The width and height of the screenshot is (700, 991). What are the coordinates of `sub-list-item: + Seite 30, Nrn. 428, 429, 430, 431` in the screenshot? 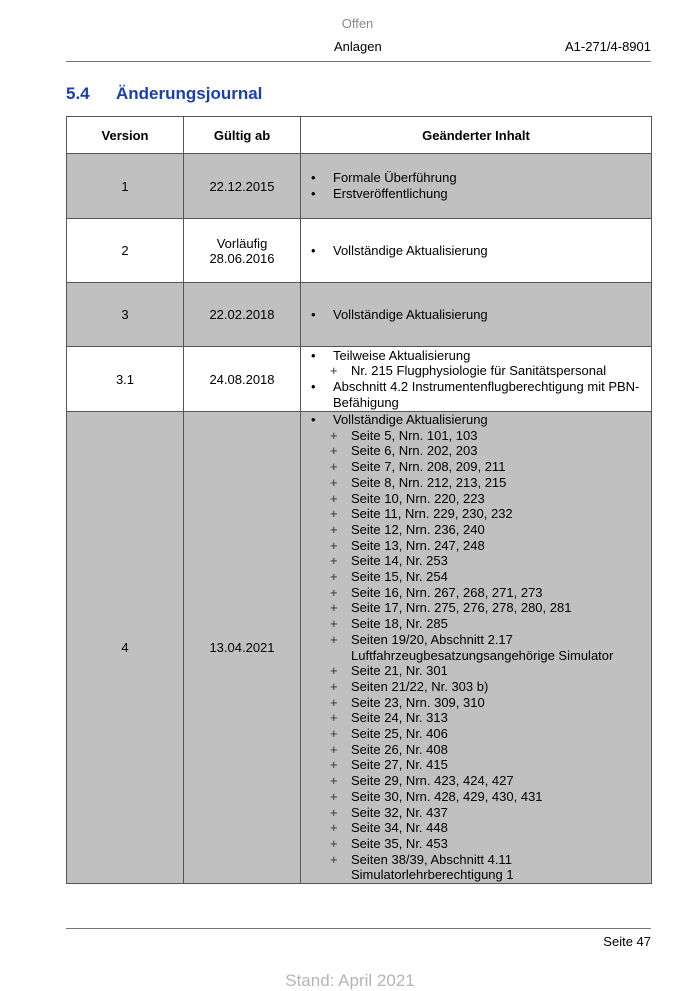 It's located at (488, 796).